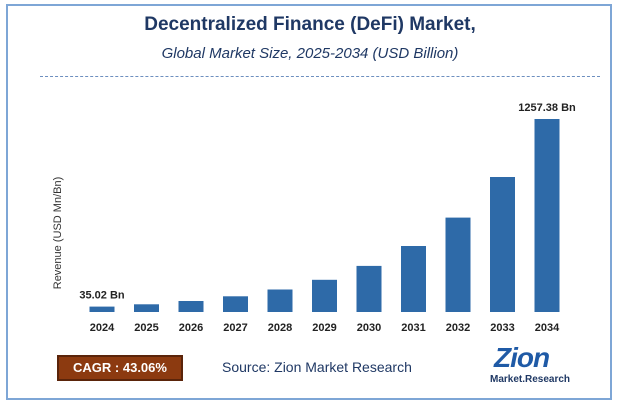  I want to click on bar-2031, so click(413, 279).